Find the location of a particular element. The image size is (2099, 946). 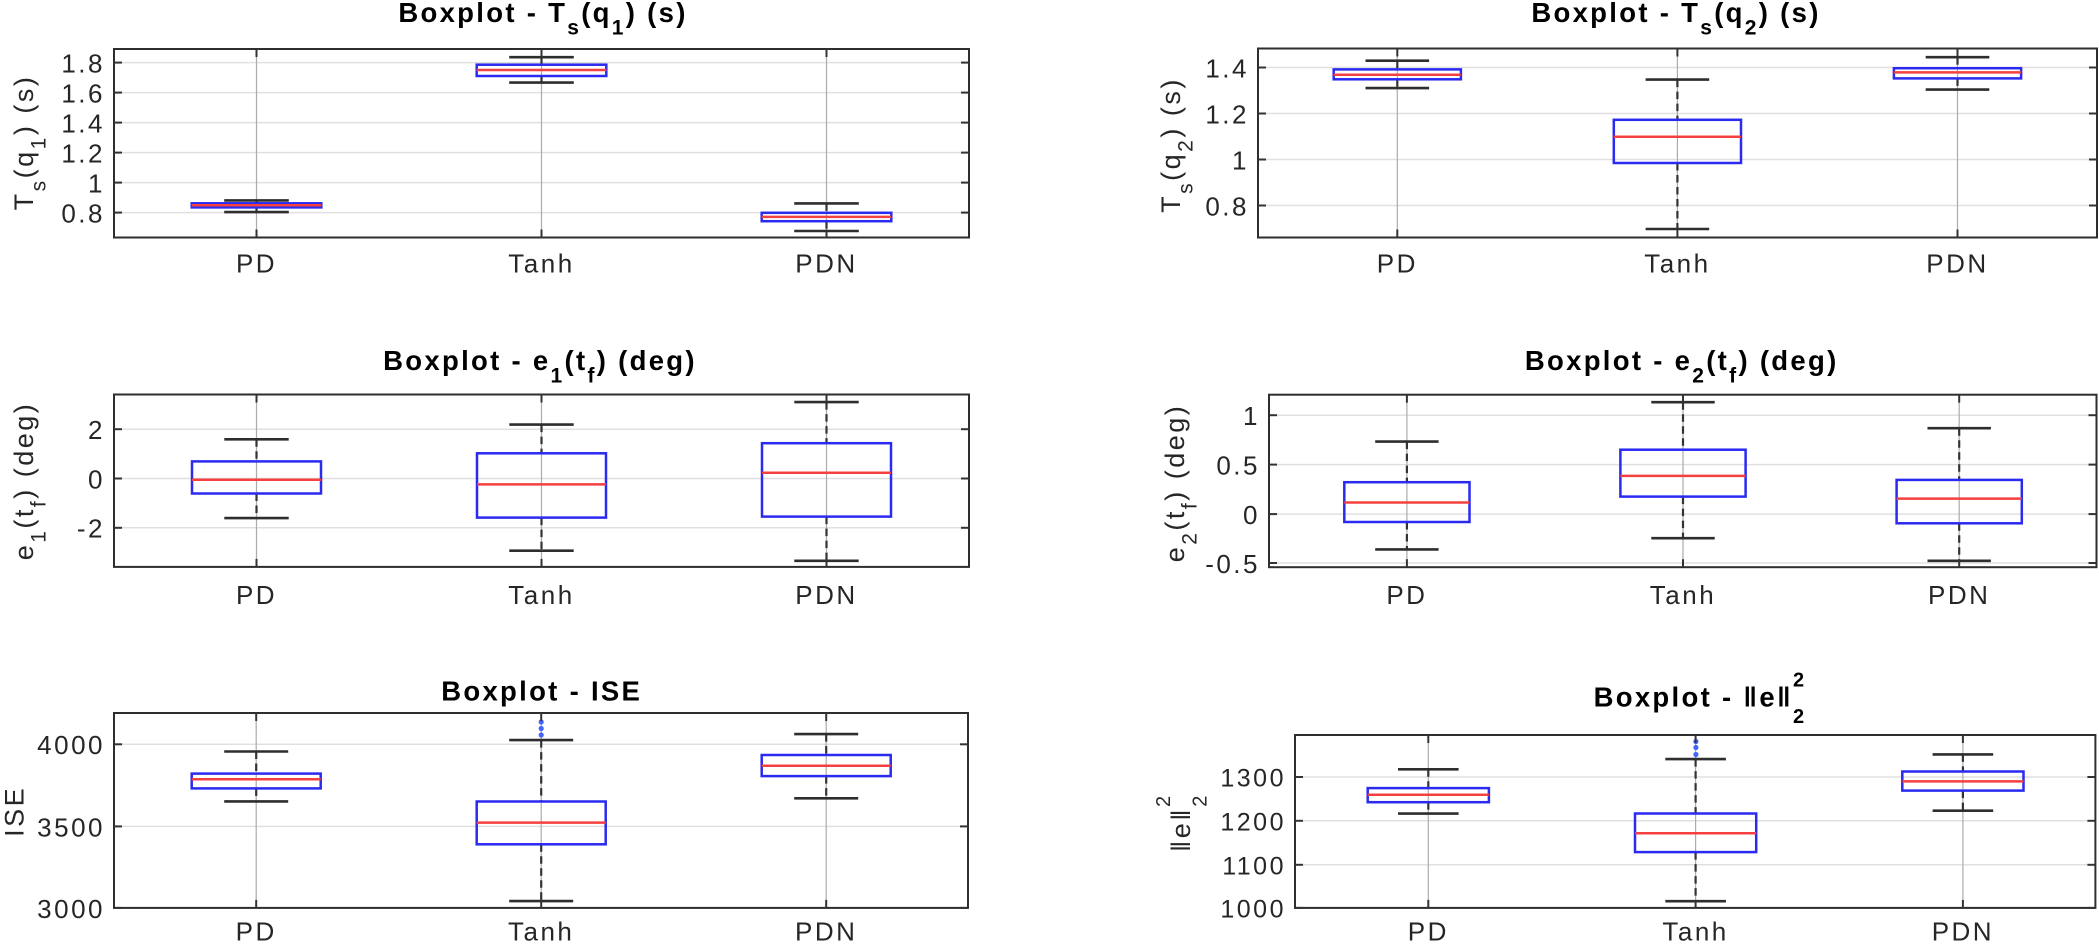

svg-text: 1100 is located at coordinates (1254, 866).